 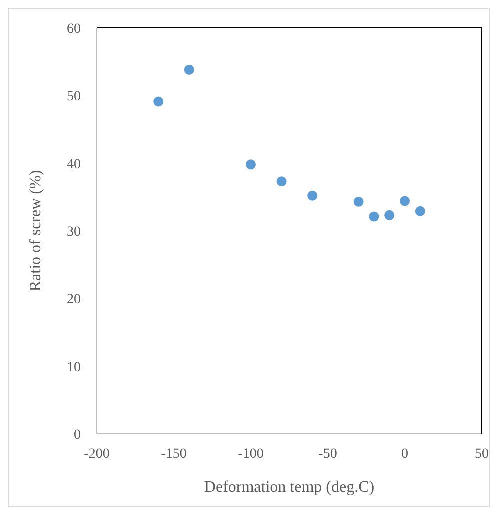 What do you see at coordinates (405, 454) in the screenshot?
I see `x-tick-label: 0` at bounding box center [405, 454].